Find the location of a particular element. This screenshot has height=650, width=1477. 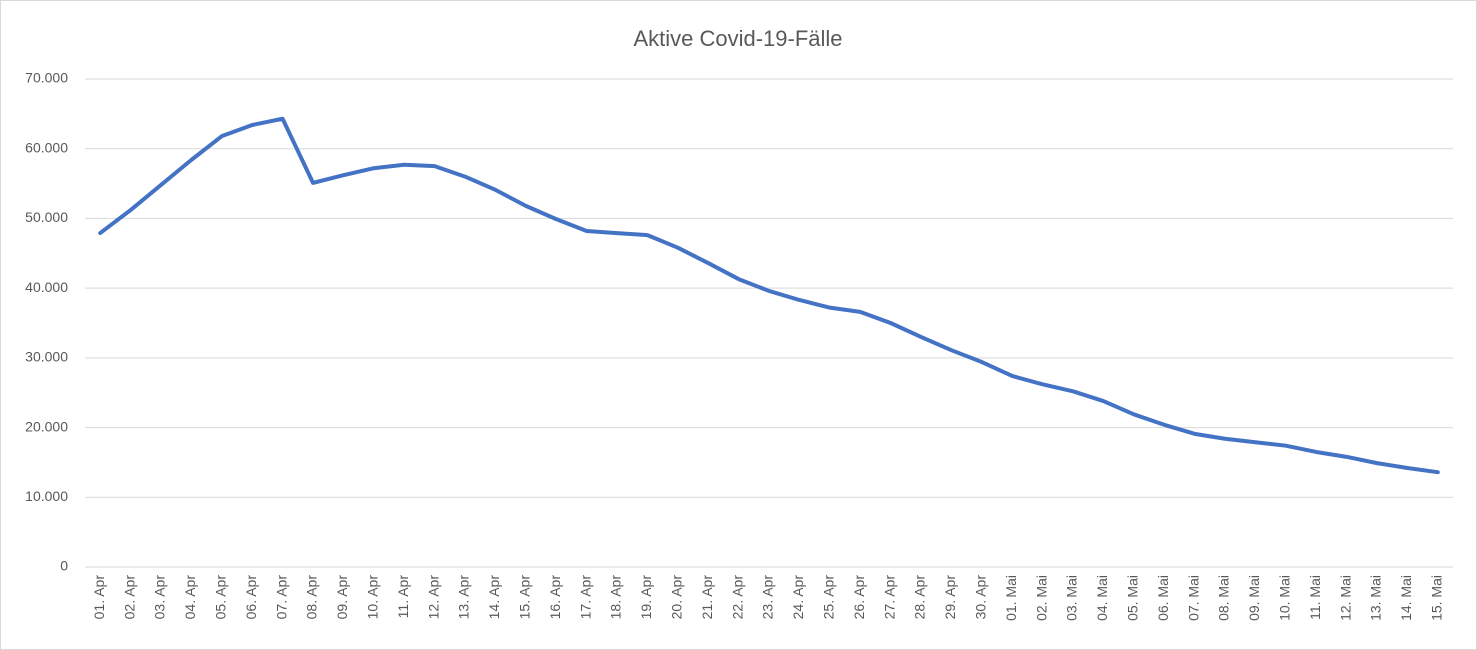

x-tick-label: 03. Mai is located at coordinates (1072, 598).